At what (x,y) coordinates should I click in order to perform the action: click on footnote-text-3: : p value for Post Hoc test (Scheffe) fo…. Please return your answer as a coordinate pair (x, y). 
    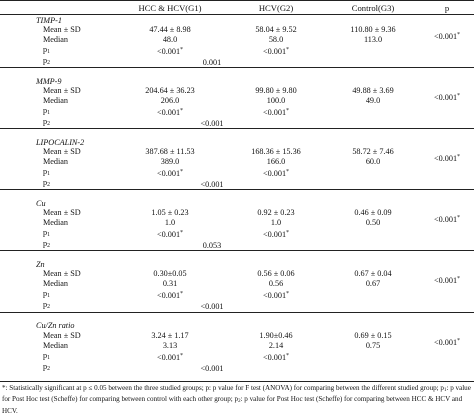
    Looking at the image, I should click on (232, 405).